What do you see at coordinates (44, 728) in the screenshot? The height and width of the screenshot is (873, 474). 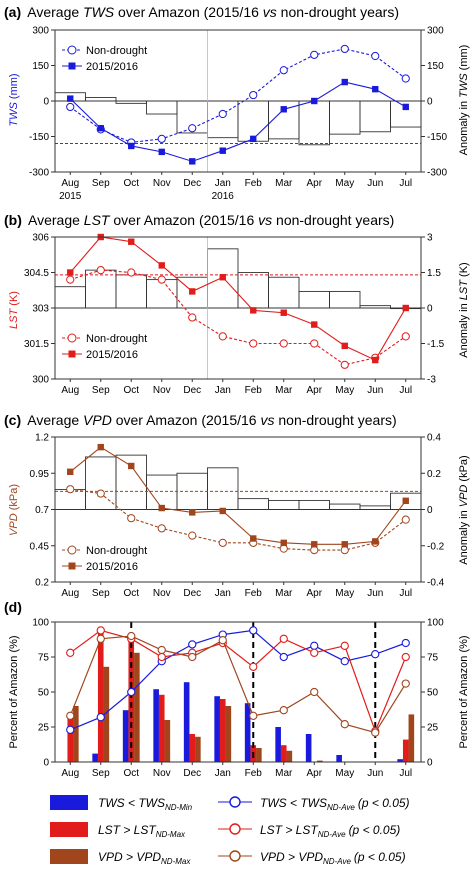 I see `y-tick-label: 25` at bounding box center [44, 728].